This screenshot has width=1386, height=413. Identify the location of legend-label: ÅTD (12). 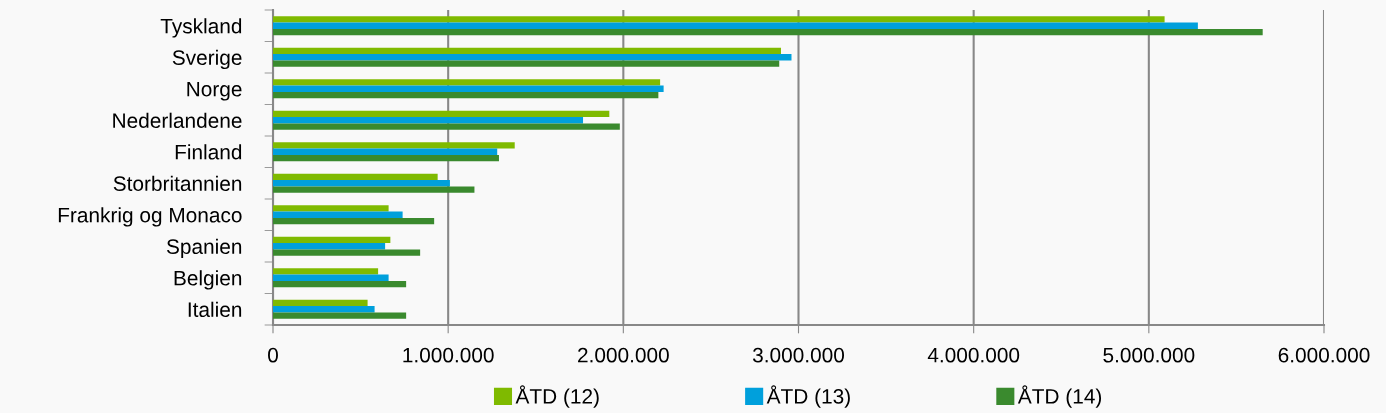
(557, 396).